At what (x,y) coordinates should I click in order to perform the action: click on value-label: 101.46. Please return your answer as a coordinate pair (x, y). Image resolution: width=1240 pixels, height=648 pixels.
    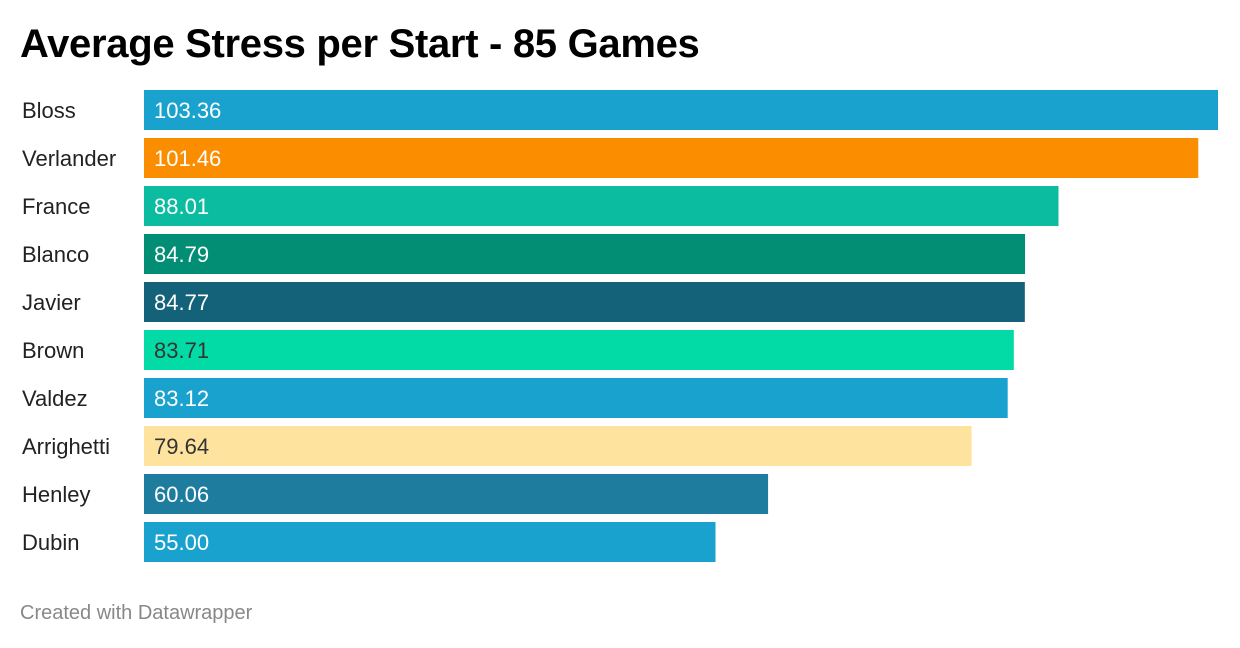
    Looking at the image, I should click on (187, 158).